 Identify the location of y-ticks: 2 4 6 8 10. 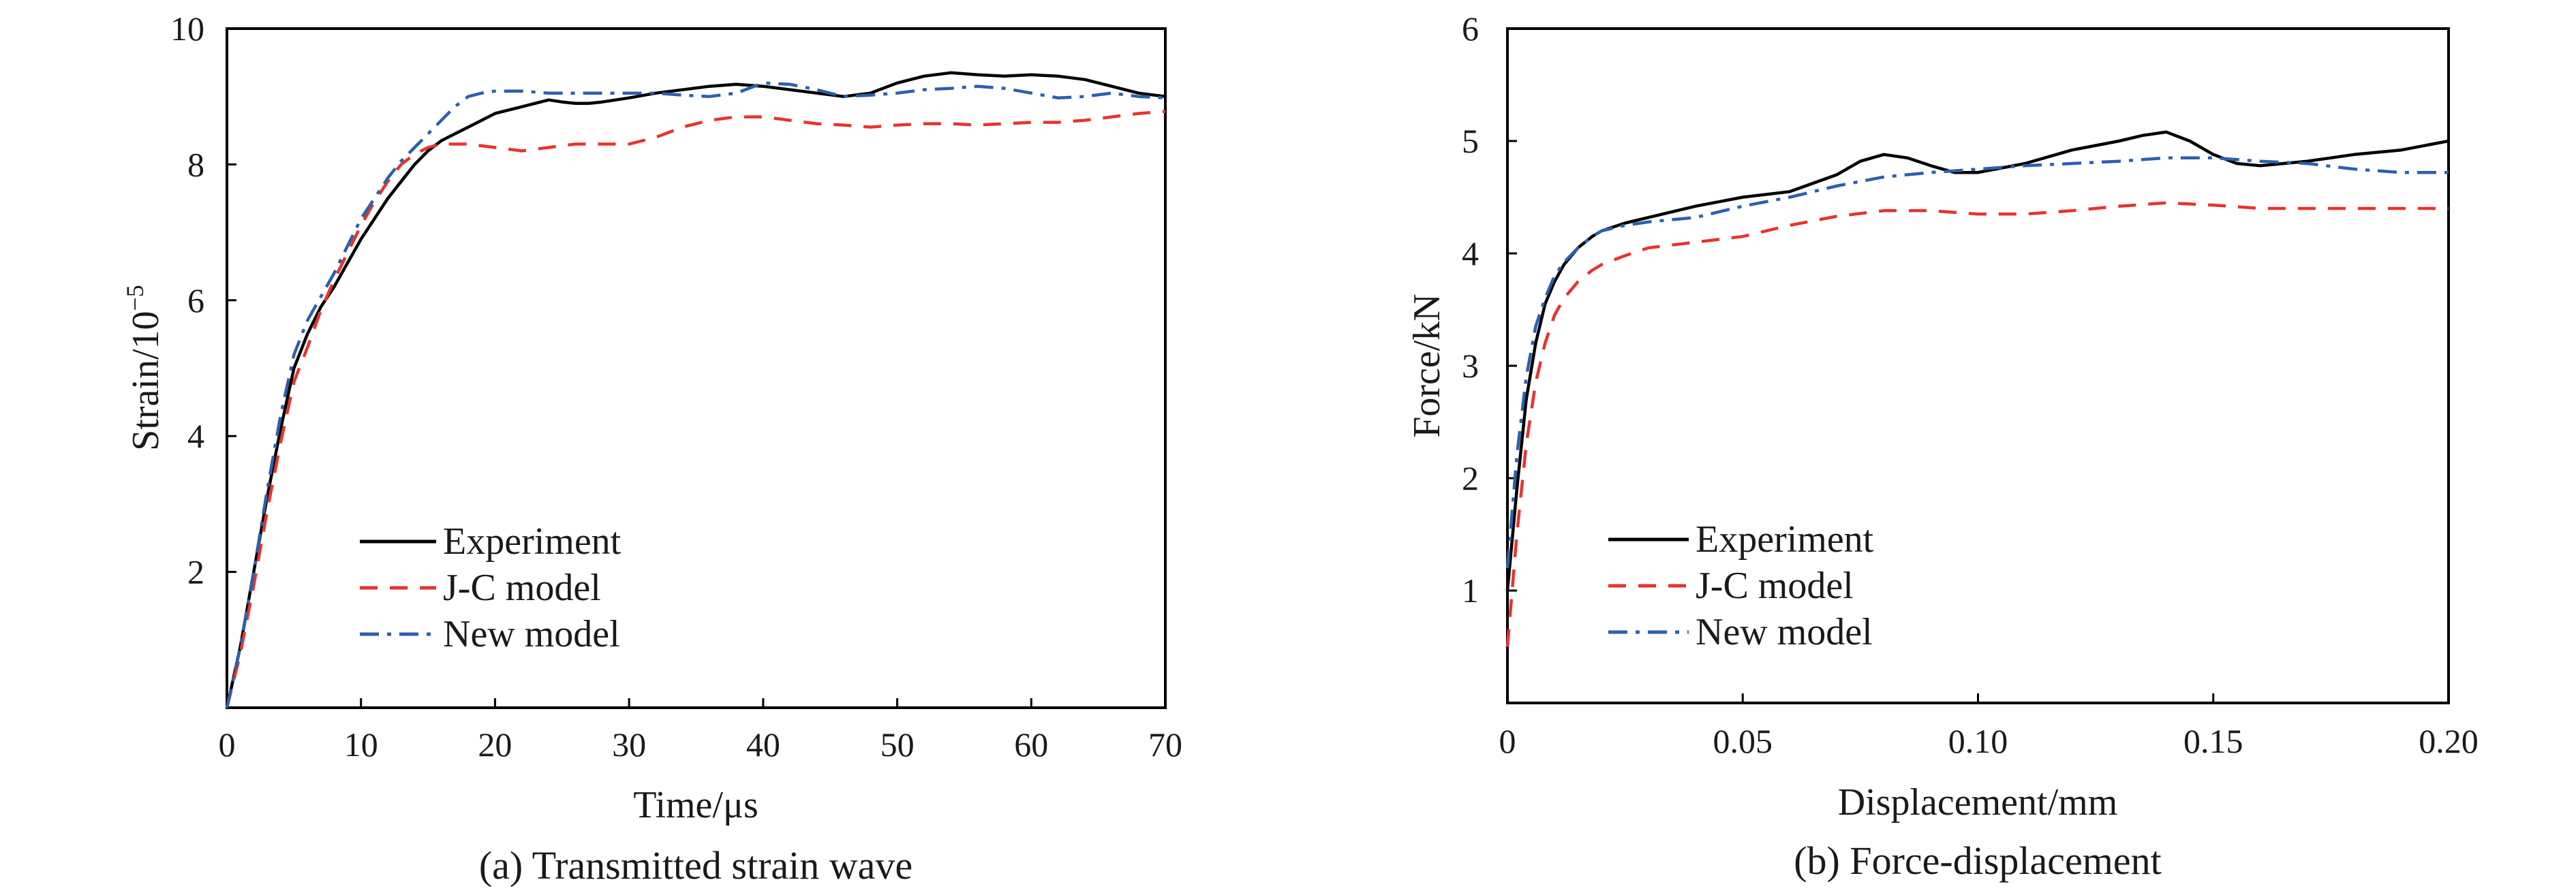
(203, 300).